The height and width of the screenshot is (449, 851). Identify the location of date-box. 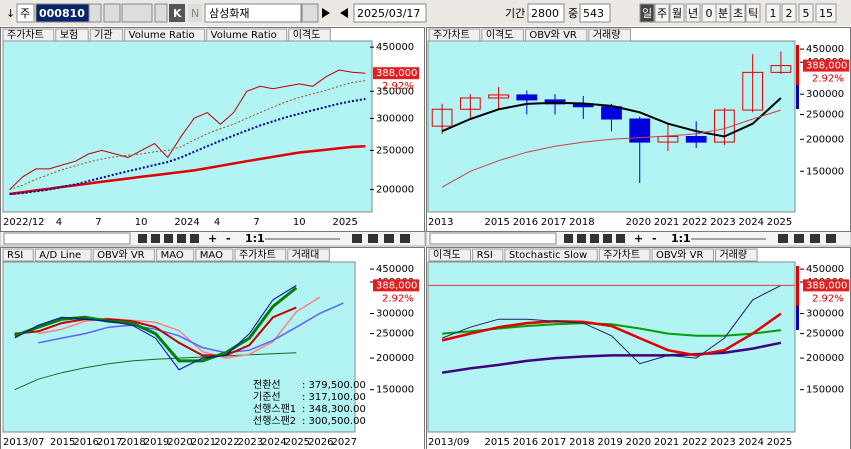
(390, 13).